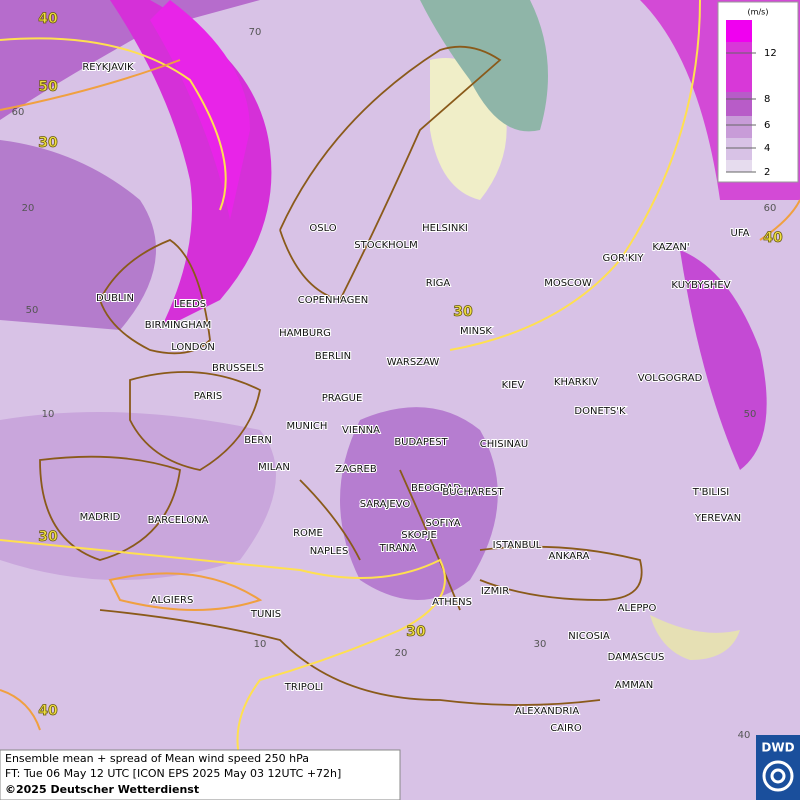  What do you see at coordinates (419, 535) in the screenshot?
I see `city-label: SKOPJE` at bounding box center [419, 535].